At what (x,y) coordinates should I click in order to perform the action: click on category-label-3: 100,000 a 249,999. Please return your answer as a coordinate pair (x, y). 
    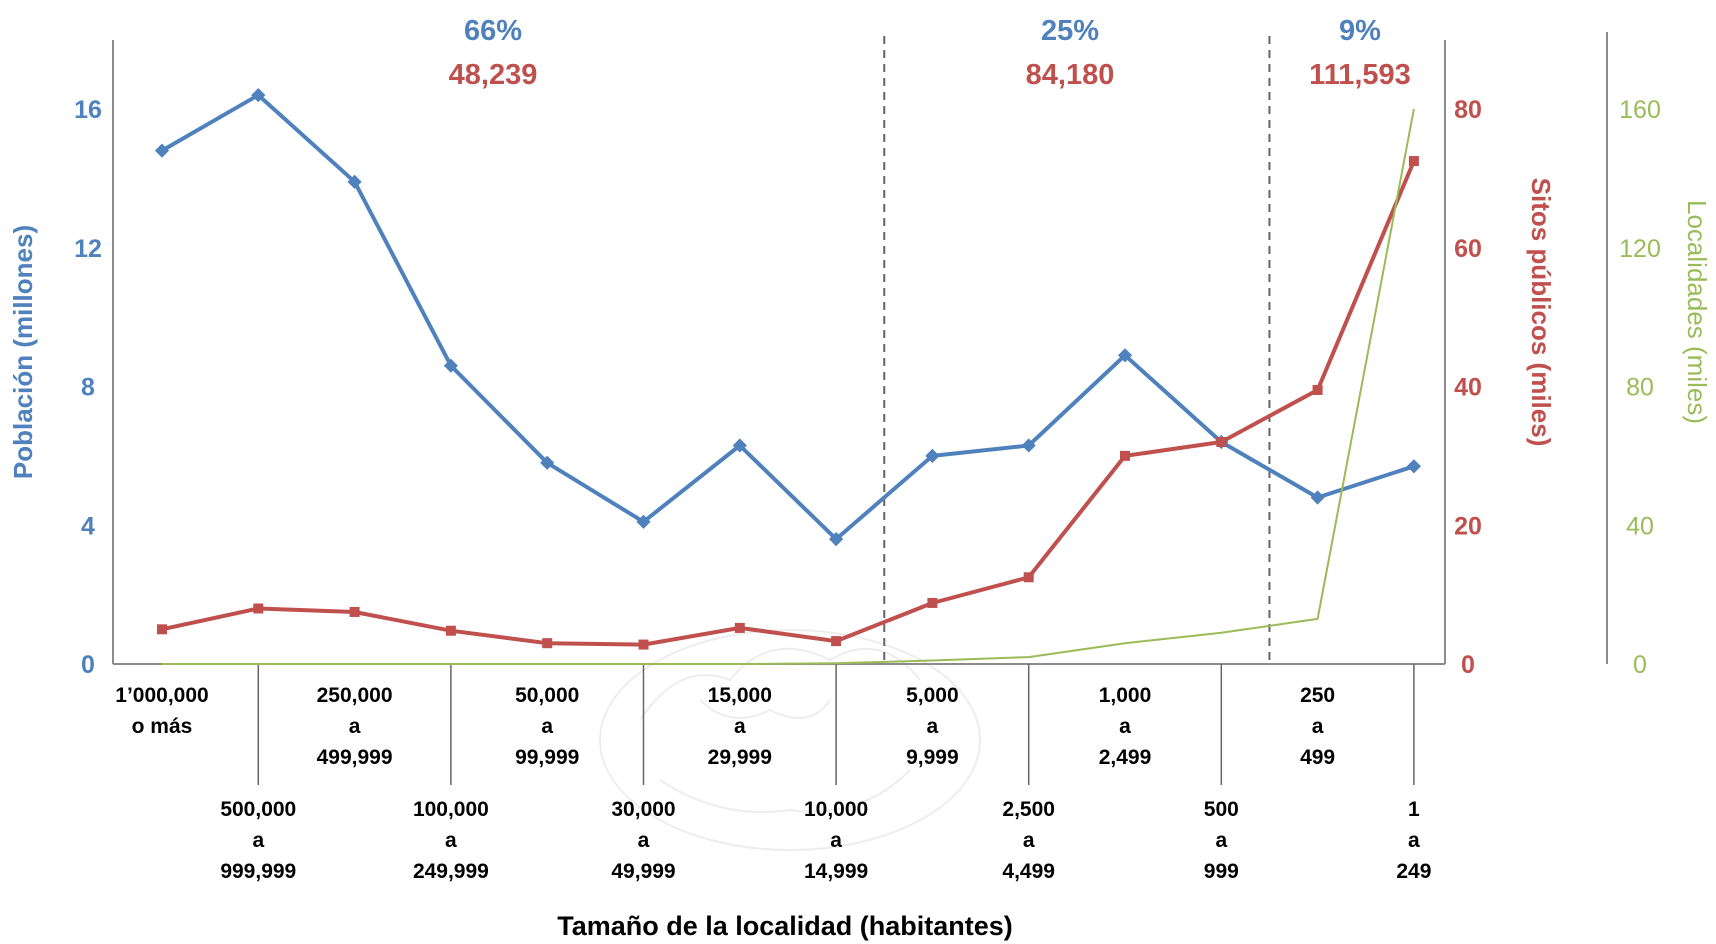
    Looking at the image, I should click on (451, 840).